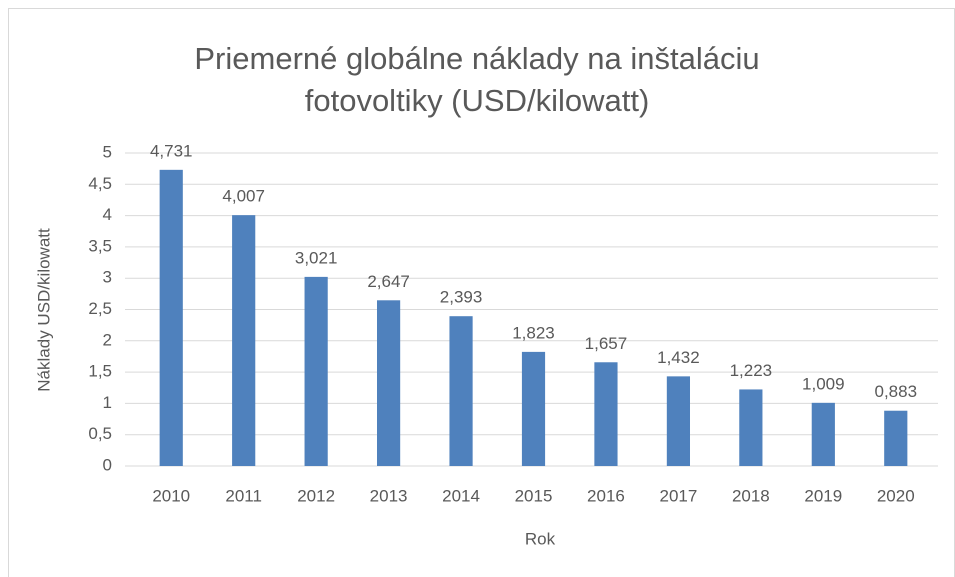 This screenshot has height=577, width=955. What do you see at coordinates (171, 495) in the screenshot?
I see `x-tick-label: 2010` at bounding box center [171, 495].